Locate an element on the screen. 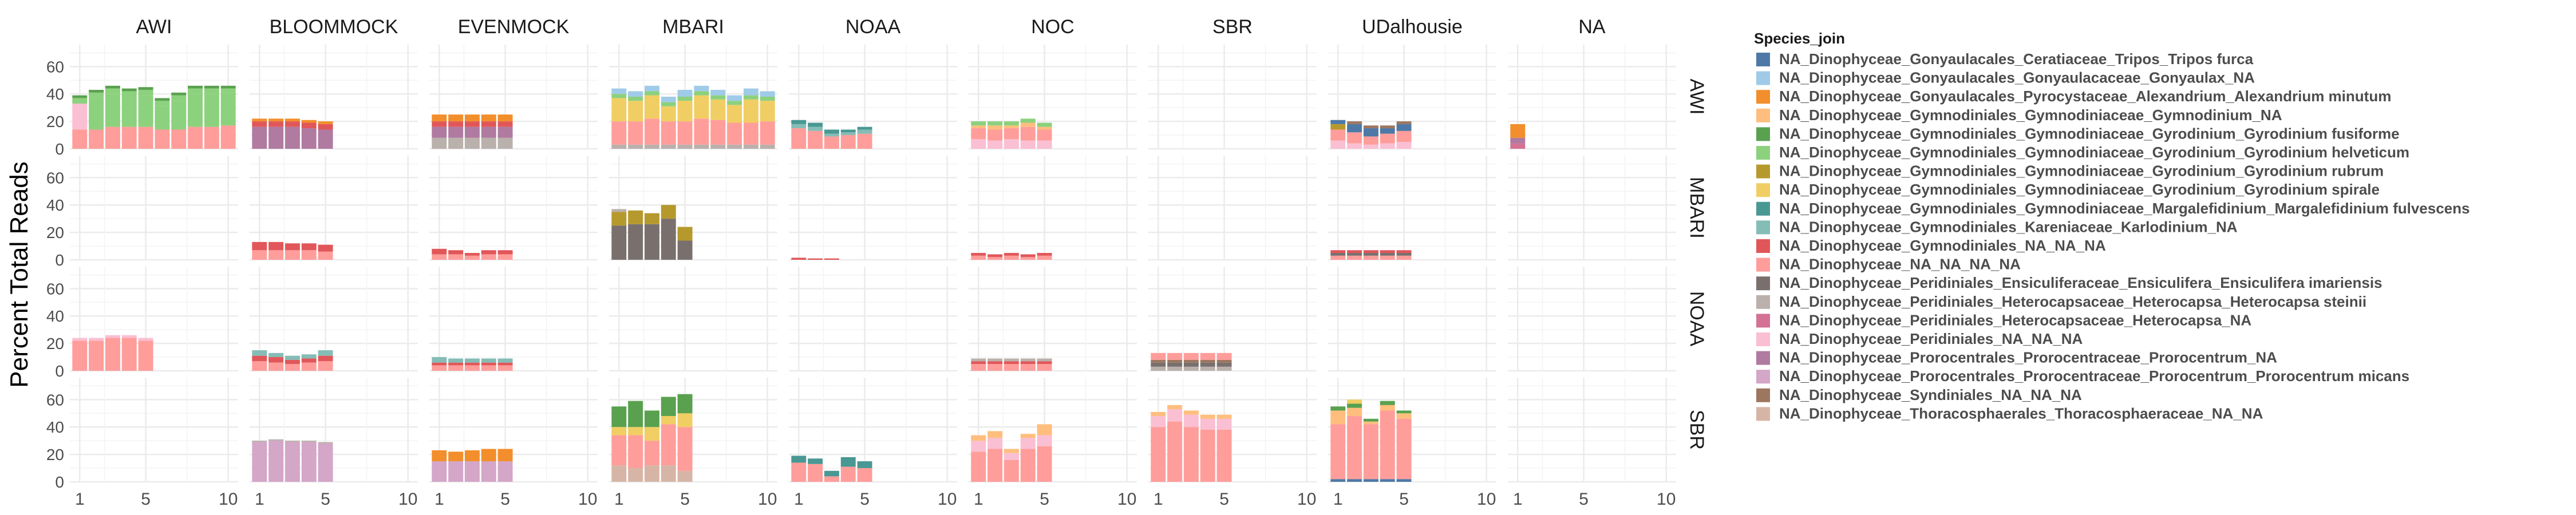  facet-column-label: UDalhousie is located at coordinates (1412, 27).